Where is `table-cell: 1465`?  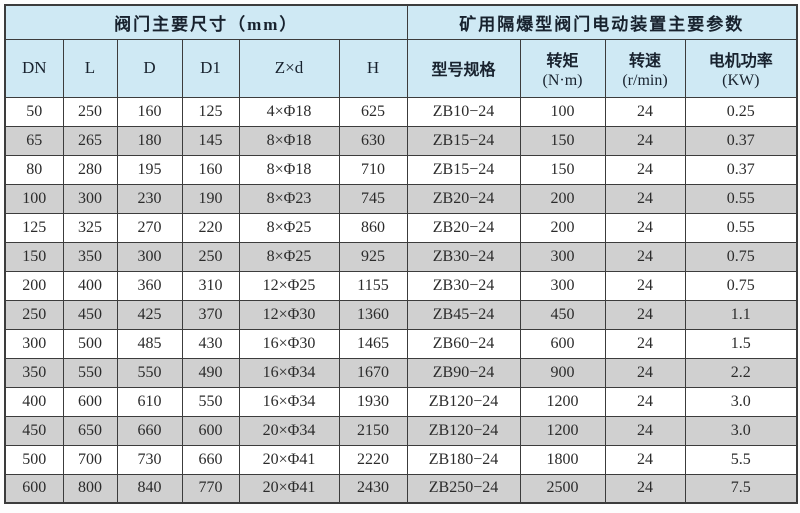
table-cell: 1465 is located at coordinates (373, 343).